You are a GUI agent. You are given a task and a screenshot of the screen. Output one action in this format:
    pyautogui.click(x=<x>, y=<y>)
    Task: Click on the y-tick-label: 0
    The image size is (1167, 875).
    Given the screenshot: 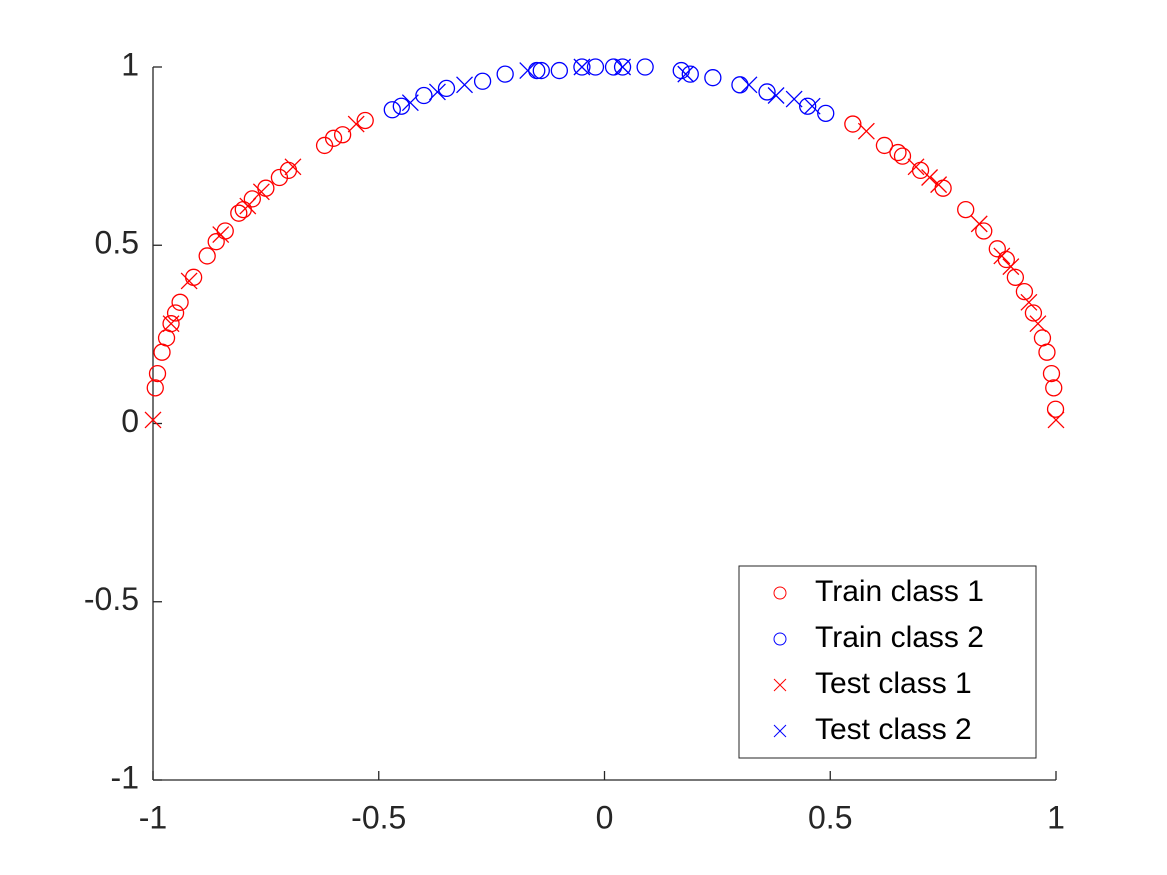 What is the action you would take?
    pyautogui.click(x=130, y=421)
    